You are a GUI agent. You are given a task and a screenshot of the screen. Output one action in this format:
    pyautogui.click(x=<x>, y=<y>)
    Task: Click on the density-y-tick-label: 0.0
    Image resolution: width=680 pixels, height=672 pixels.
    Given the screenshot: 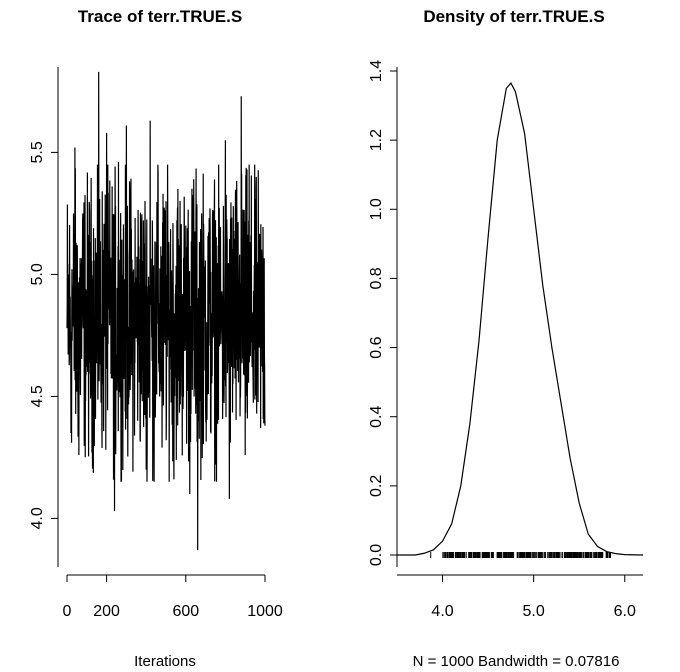 What is the action you would take?
    pyautogui.click(x=376, y=555)
    